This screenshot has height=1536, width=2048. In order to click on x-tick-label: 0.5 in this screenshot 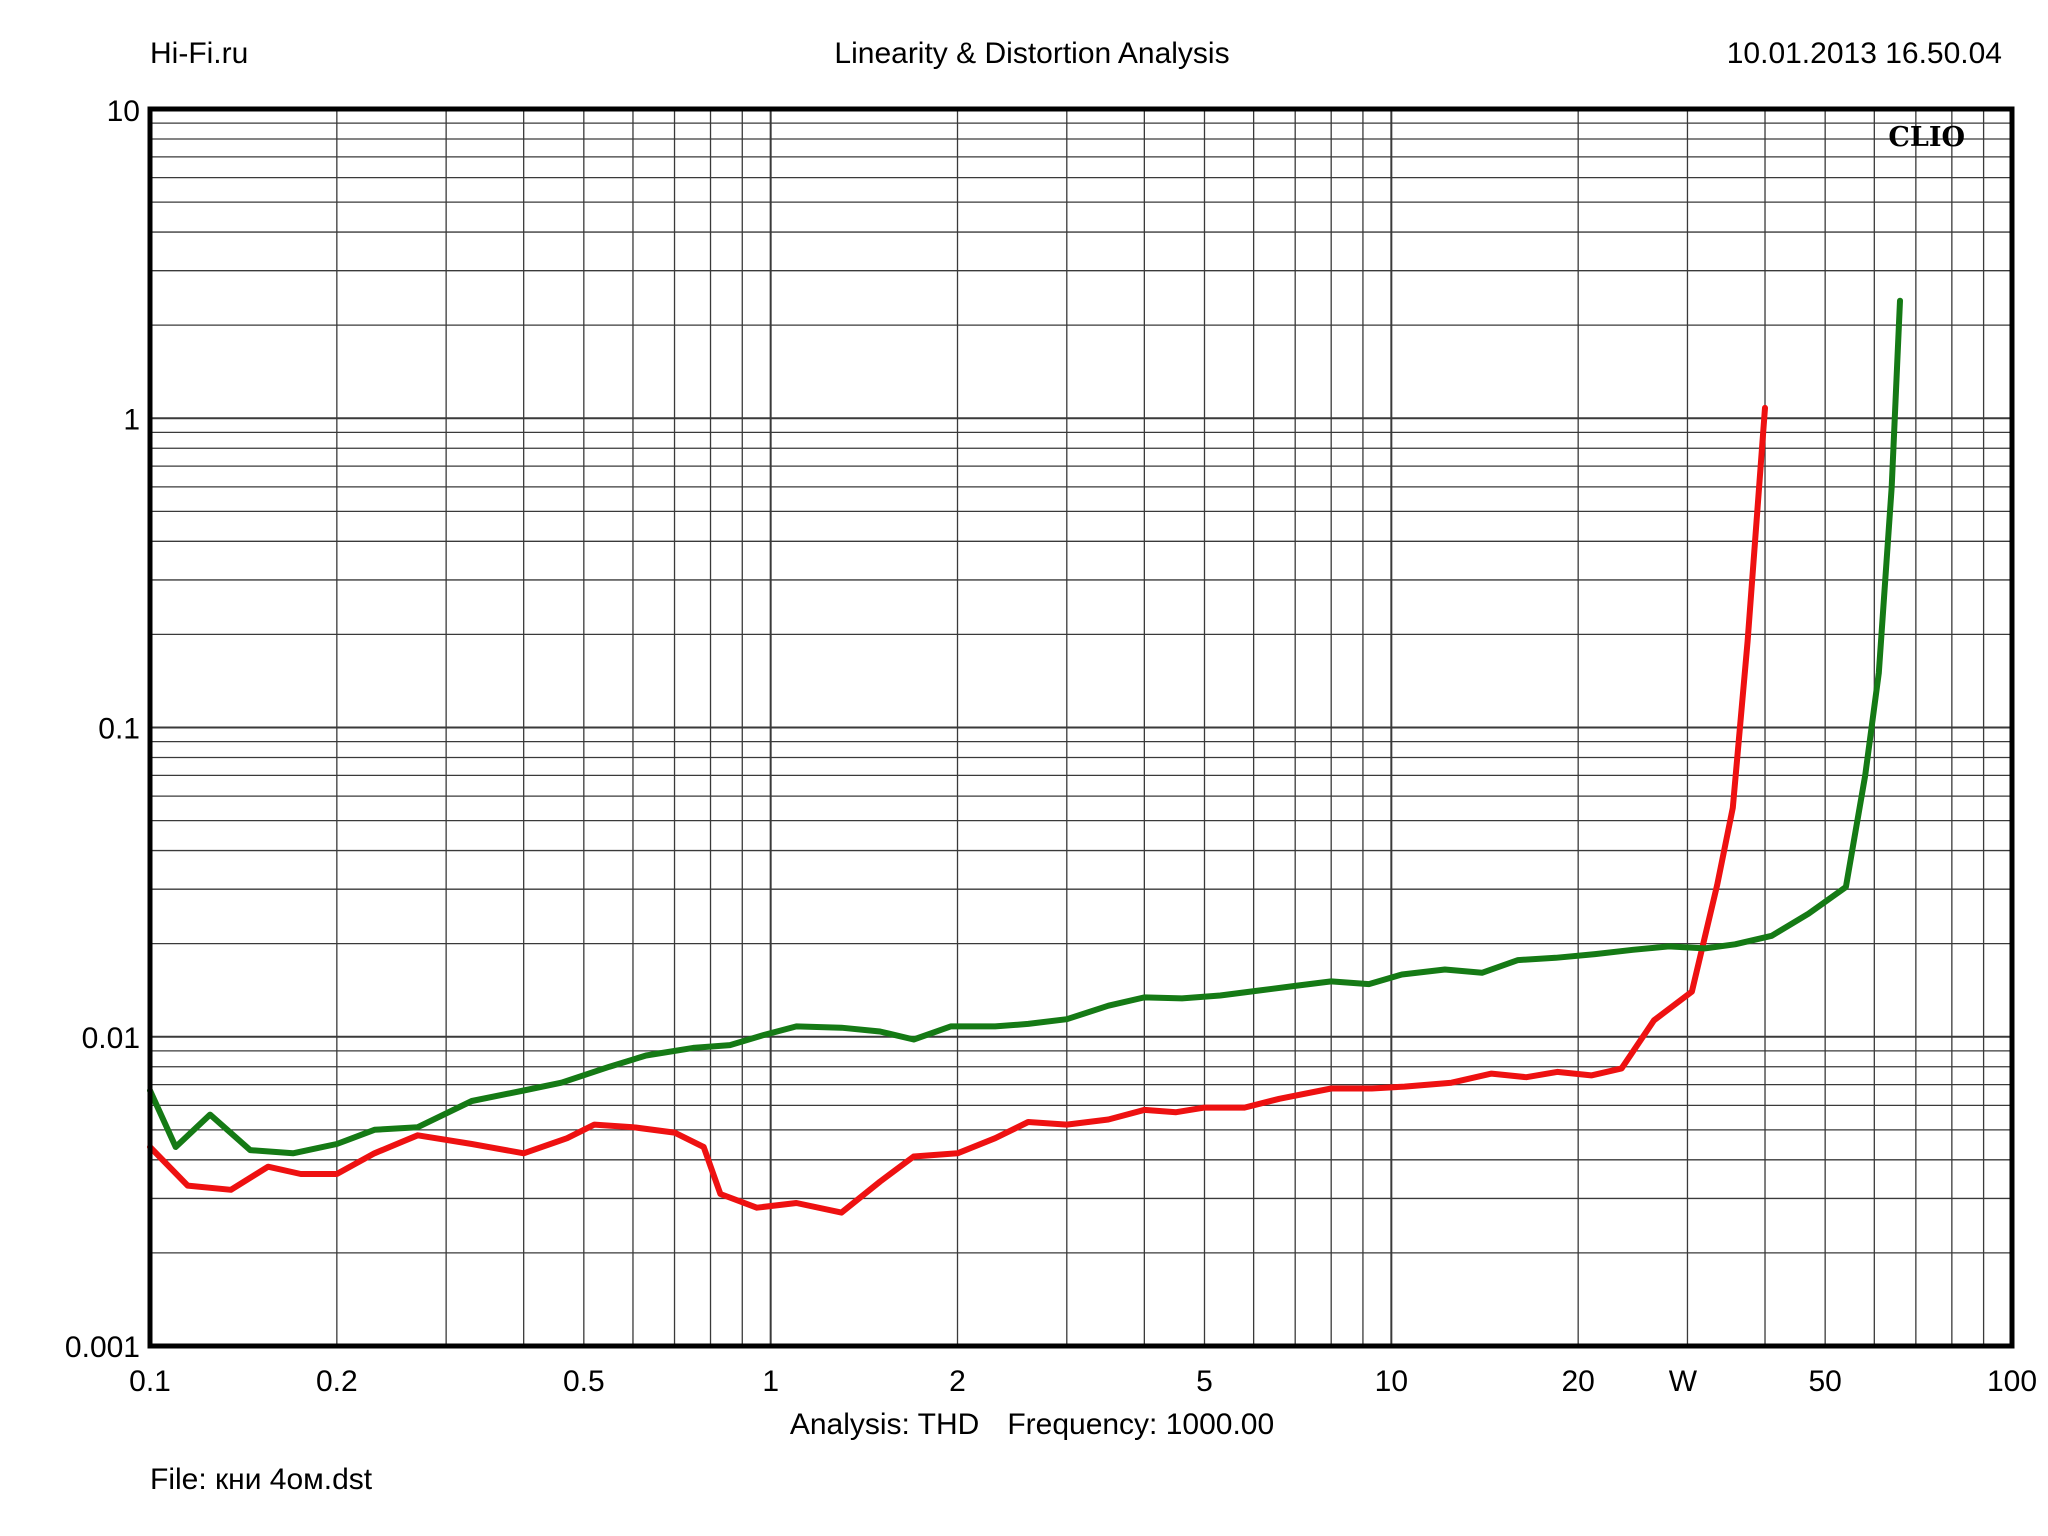, I will do `click(584, 1381)`.